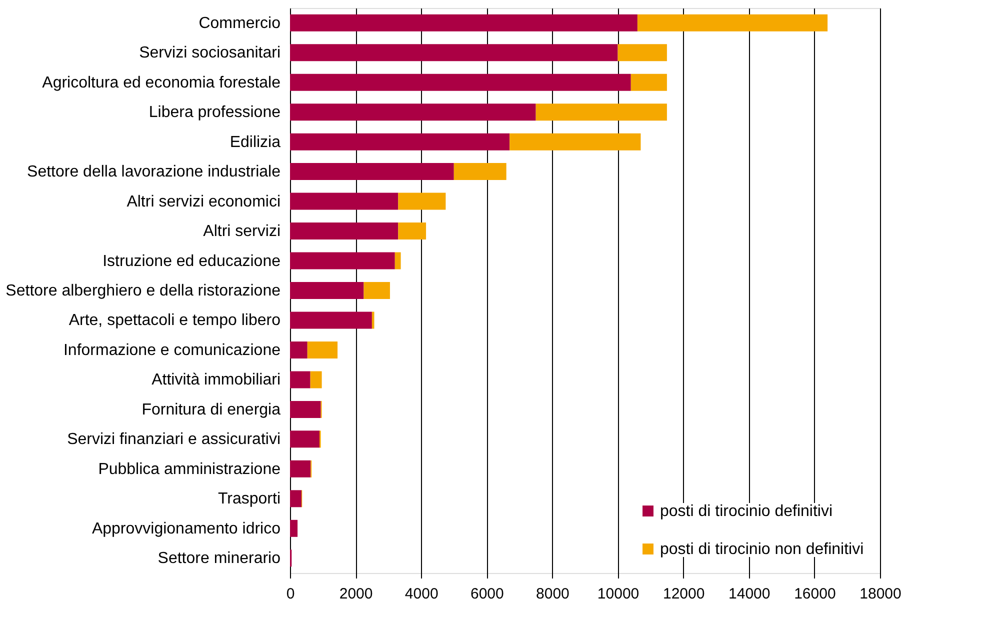 Image resolution: width=992 pixels, height=619 pixels. I want to click on x-tick-label: 6000, so click(487, 594).